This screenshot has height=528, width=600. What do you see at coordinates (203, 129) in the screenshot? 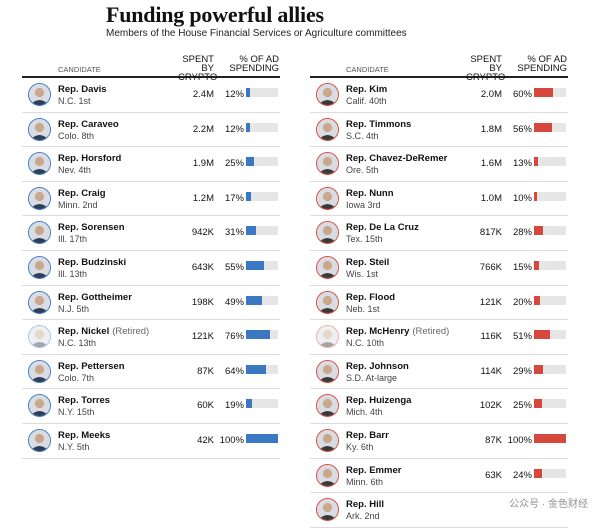
I see `spent-value: 2.2M` at bounding box center [203, 129].